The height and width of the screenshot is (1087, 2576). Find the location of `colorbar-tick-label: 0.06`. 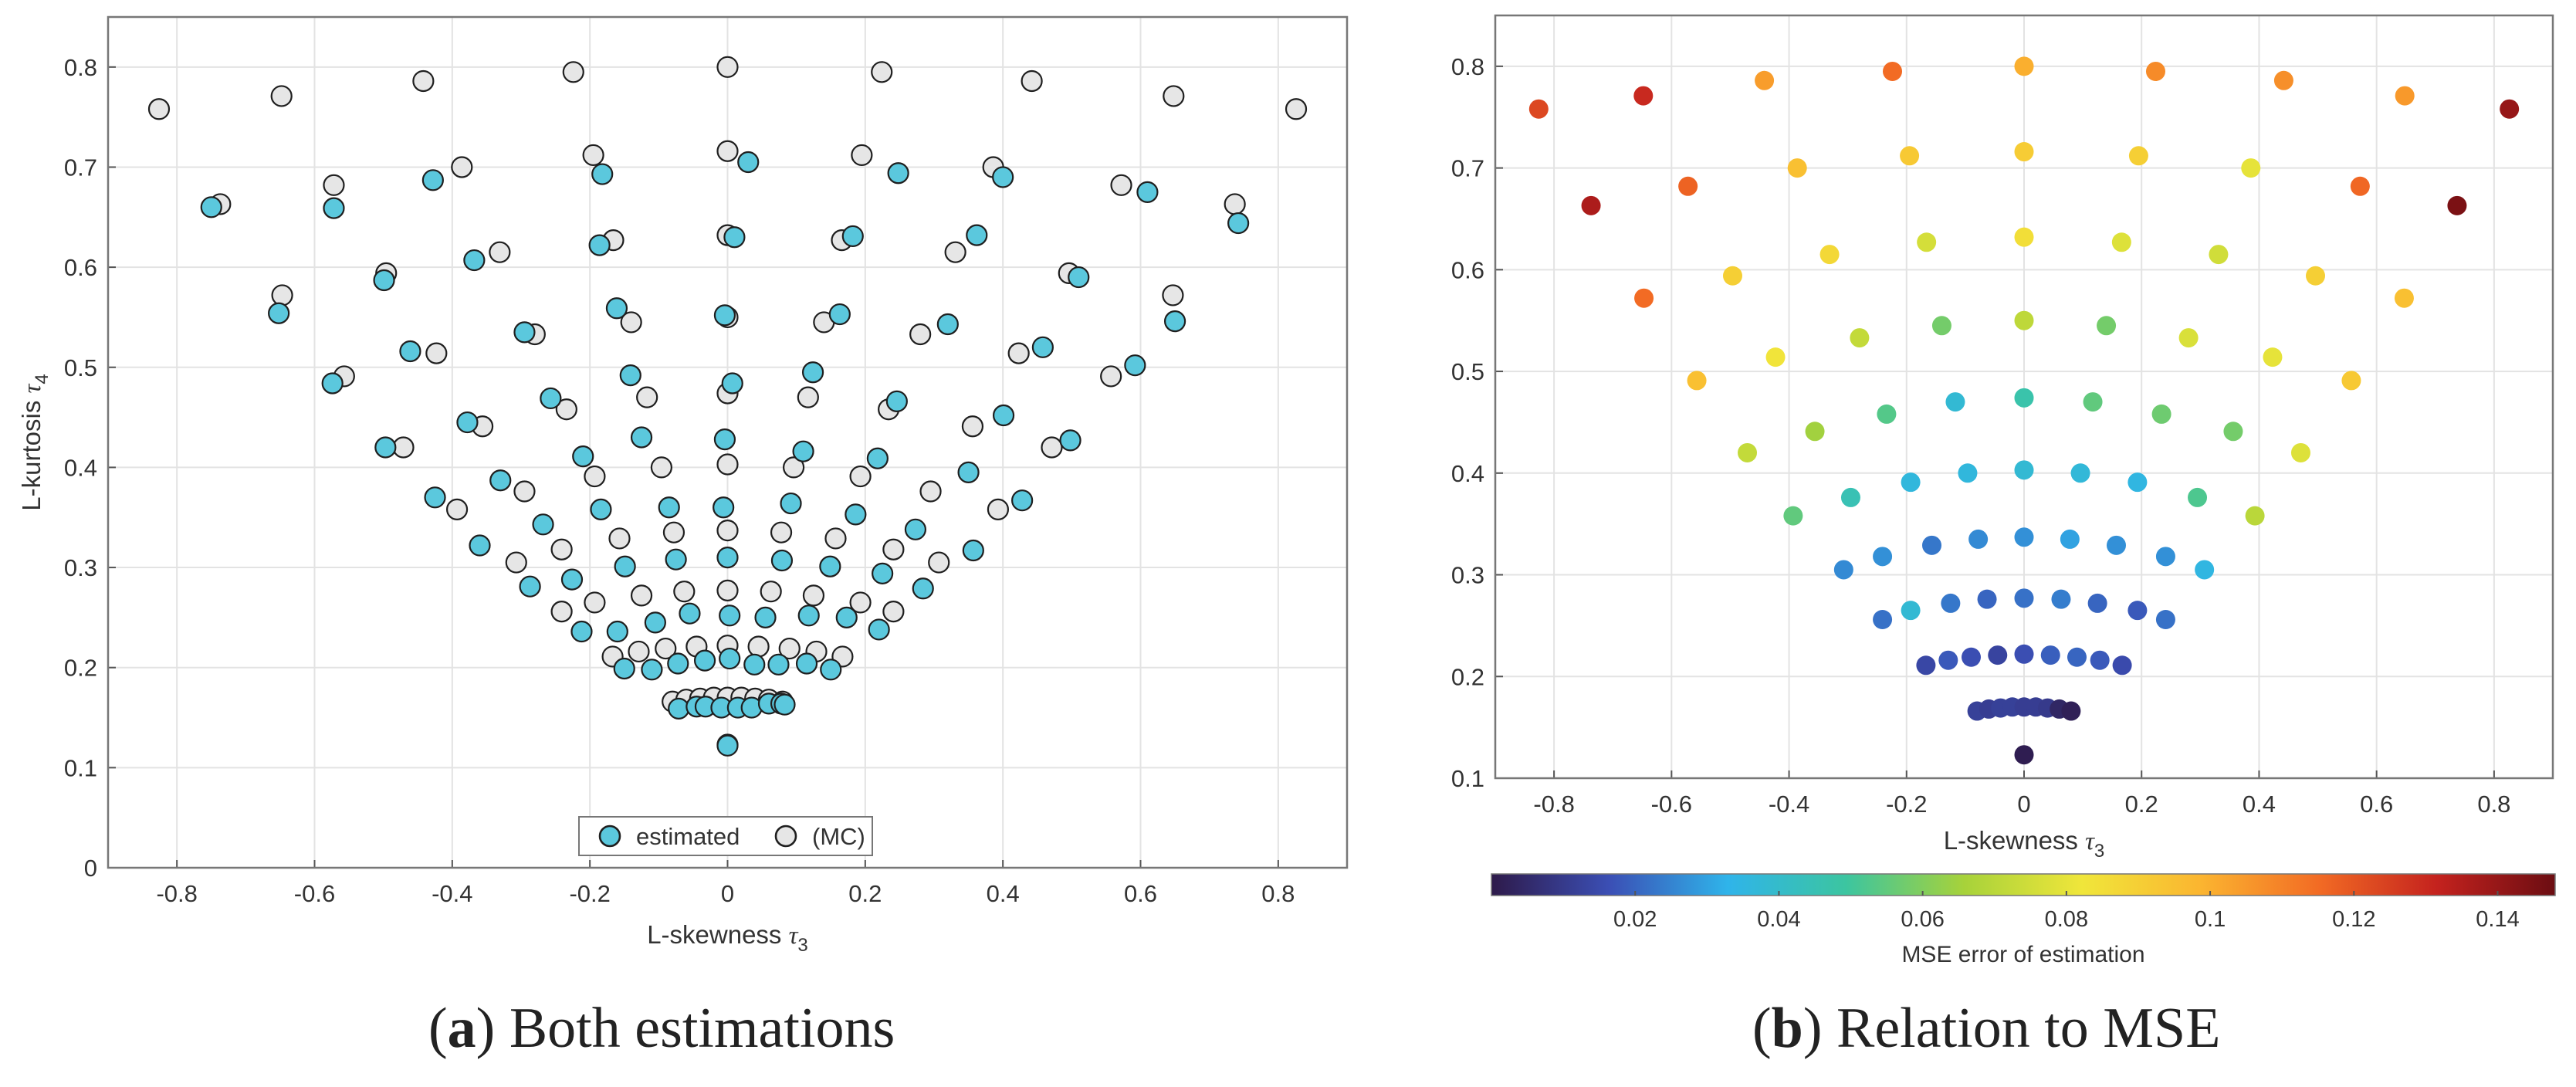

colorbar-tick-label: 0.06 is located at coordinates (1923, 919).